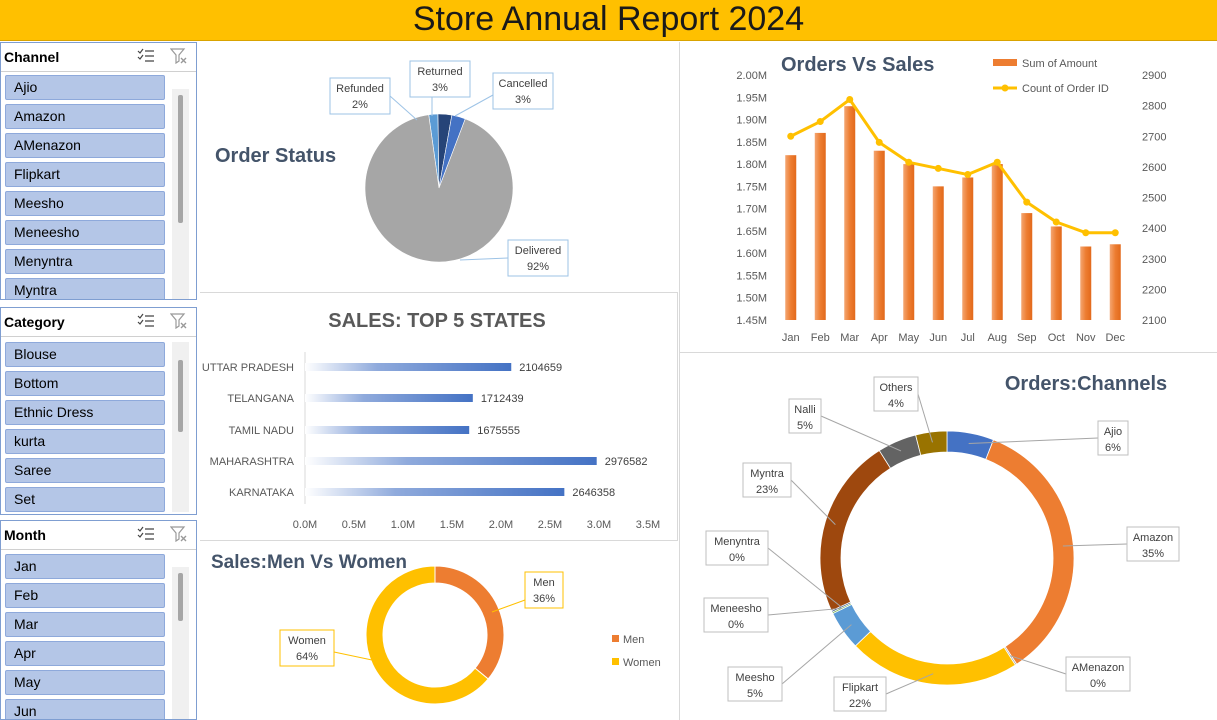 This screenshot has width=1217, height=720. Describe the element at coordinates (408, 367) in the screenshot. I see `bar-uttar-pradesh` at that location.